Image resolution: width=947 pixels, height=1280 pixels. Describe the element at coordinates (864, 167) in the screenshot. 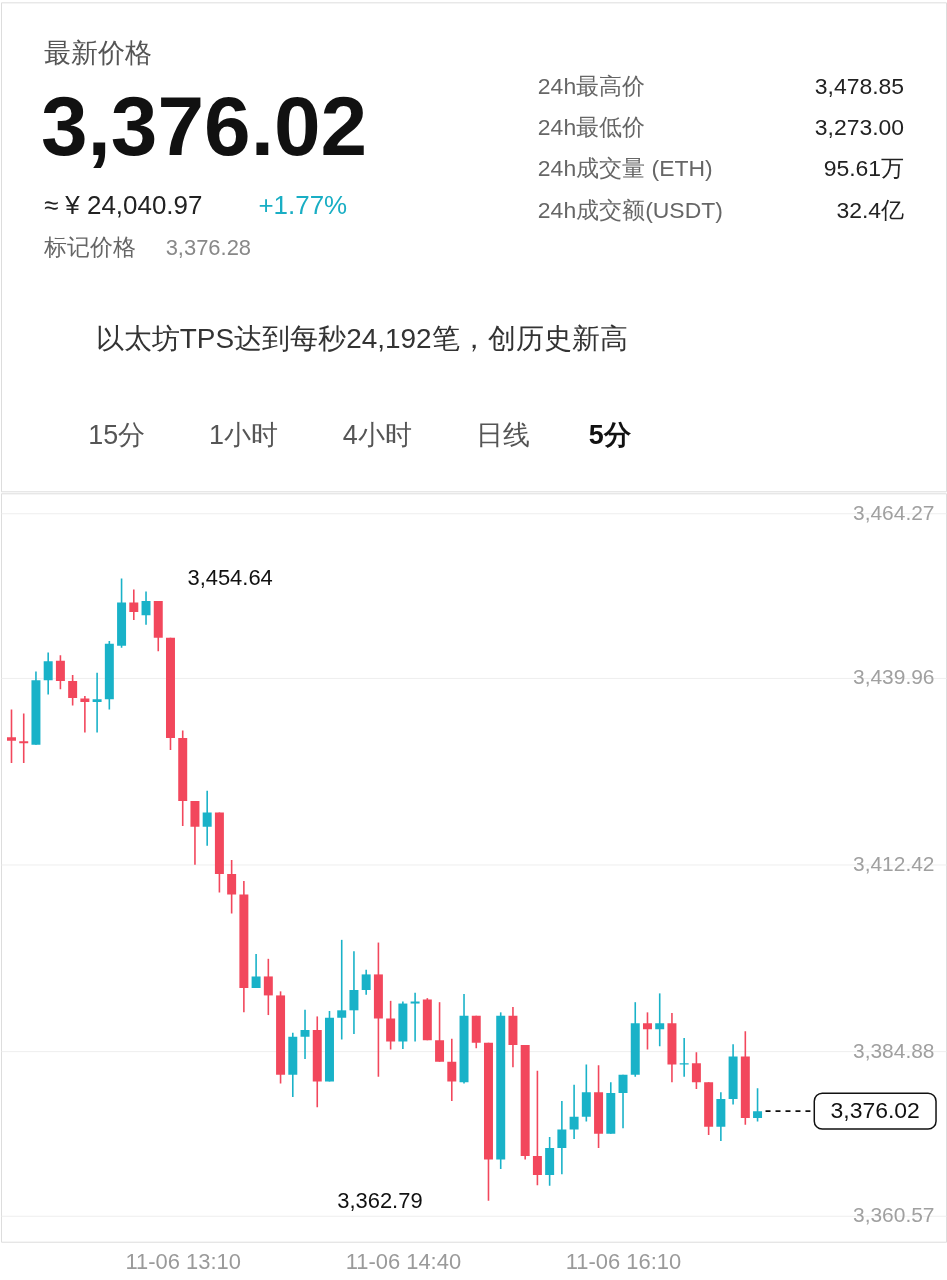

I see `text: 95.61万` at that location.